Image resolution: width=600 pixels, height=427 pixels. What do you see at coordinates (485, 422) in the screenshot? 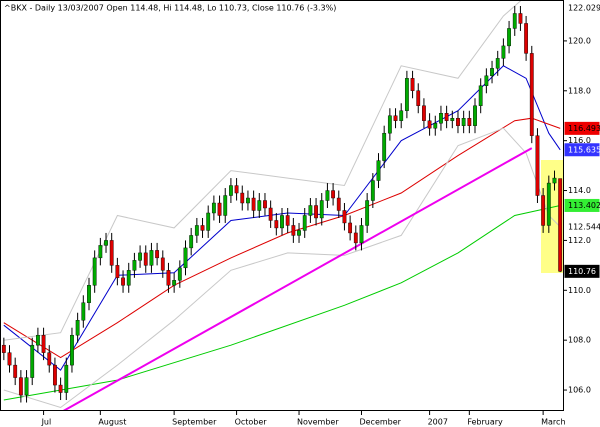
I see `x-tick-label: February` at bounding box center [485, 422].